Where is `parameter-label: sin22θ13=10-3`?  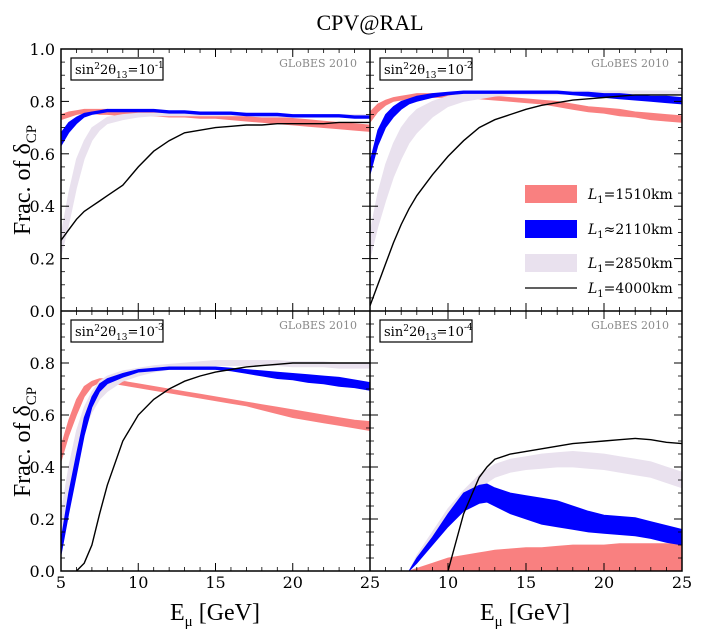
parameter-label: sin22θ13=10-3 is located at coordinates (119, 333).